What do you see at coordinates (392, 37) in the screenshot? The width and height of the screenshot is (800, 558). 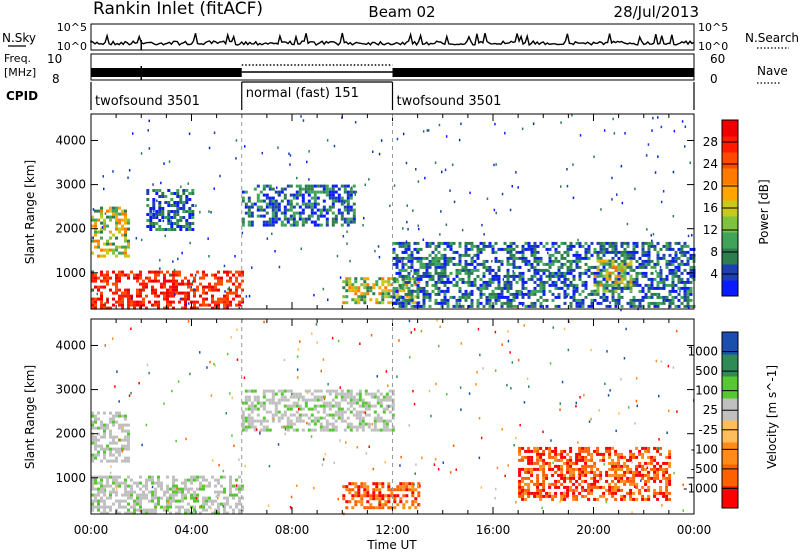 I see `nsky-panel-frame` at bounding box center [392, 37].